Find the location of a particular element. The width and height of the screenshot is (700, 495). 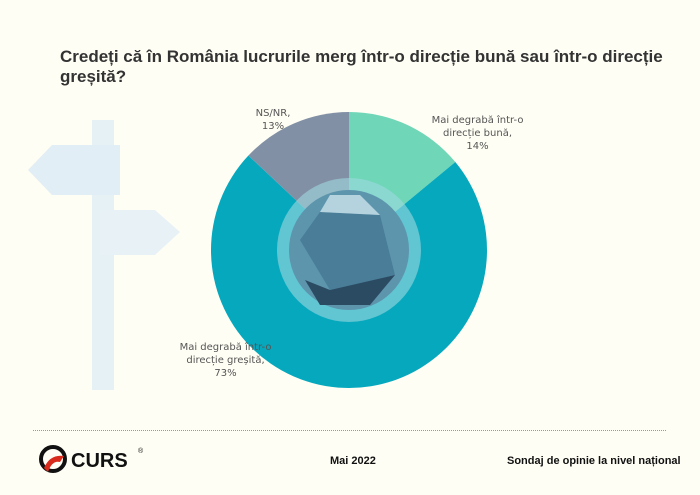

divider is located at coordinates (349, 430).